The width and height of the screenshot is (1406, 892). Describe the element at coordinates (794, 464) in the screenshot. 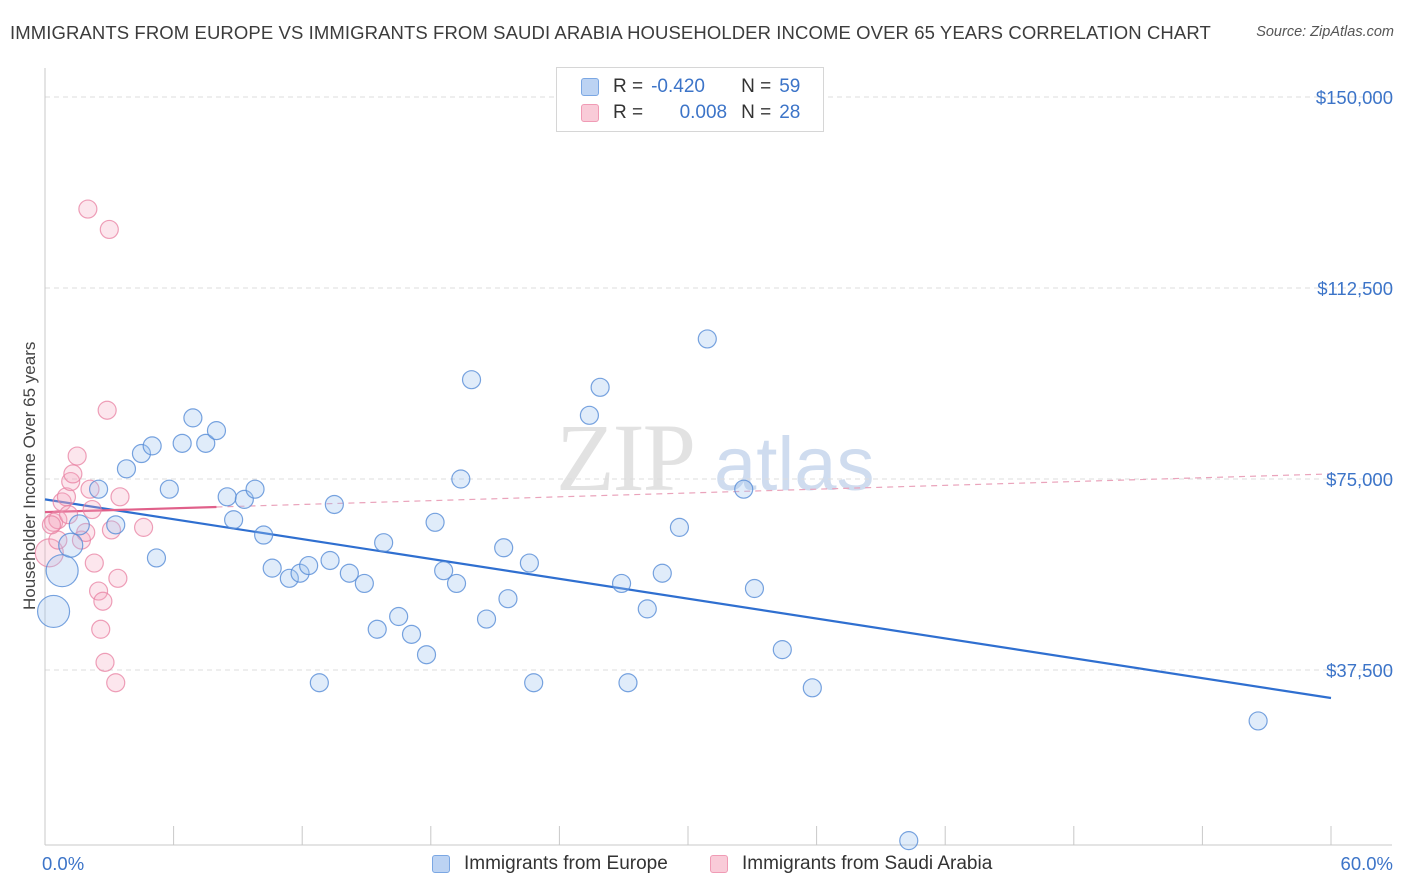

I see `watermark-atlas: atlas` at that location.